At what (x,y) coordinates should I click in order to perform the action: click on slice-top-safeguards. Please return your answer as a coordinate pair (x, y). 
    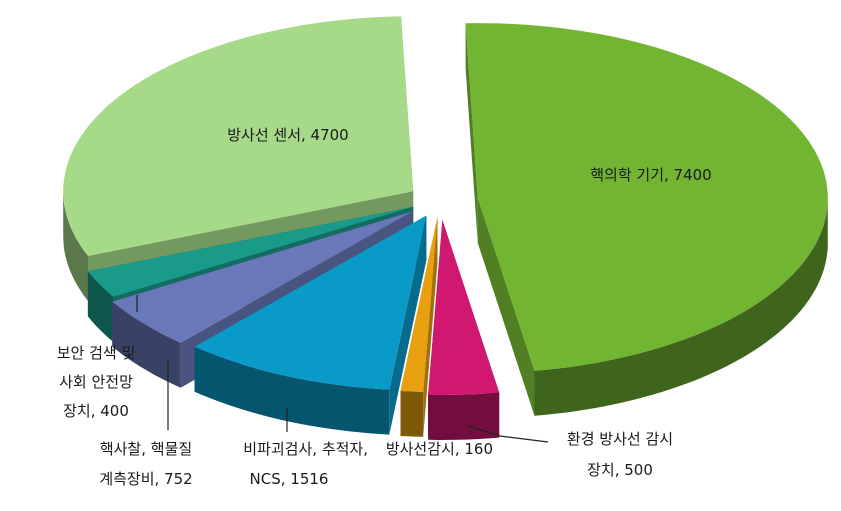
    Looking at the image, I should click on (262, 277).